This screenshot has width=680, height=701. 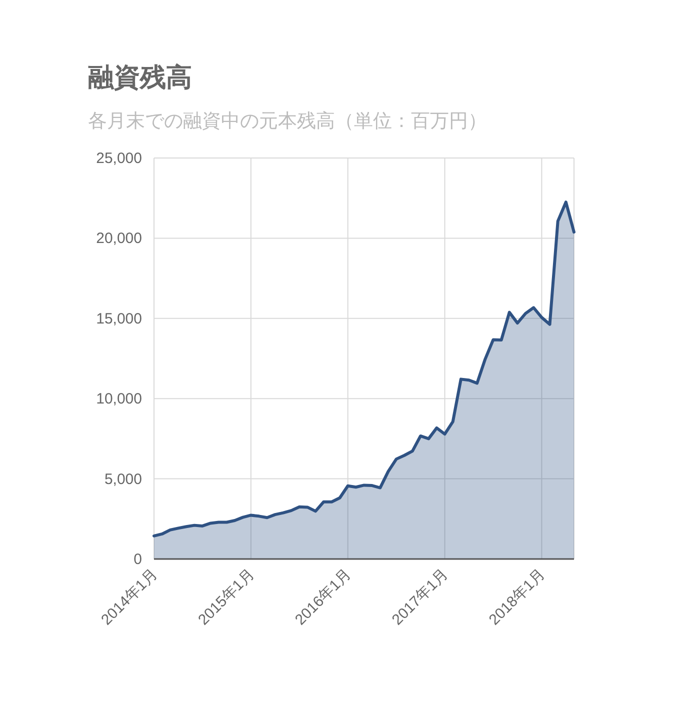 I want to click on y-tick-label: 0, so click(x=138, y=559).